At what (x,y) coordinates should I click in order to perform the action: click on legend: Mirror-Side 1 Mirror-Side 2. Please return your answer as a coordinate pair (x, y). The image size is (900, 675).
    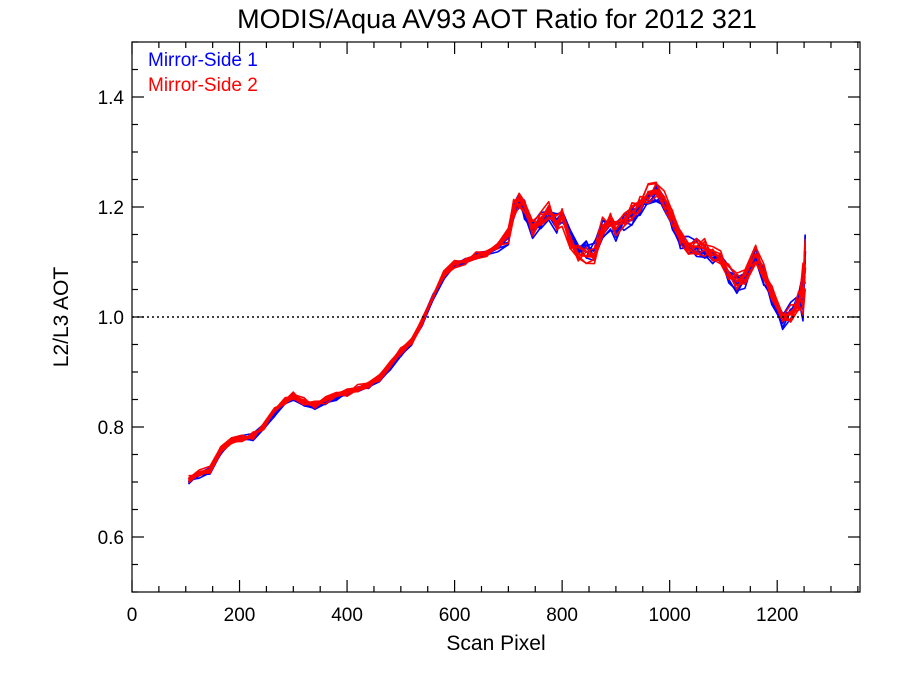
    Looking at the image, I should click on (203, 73).